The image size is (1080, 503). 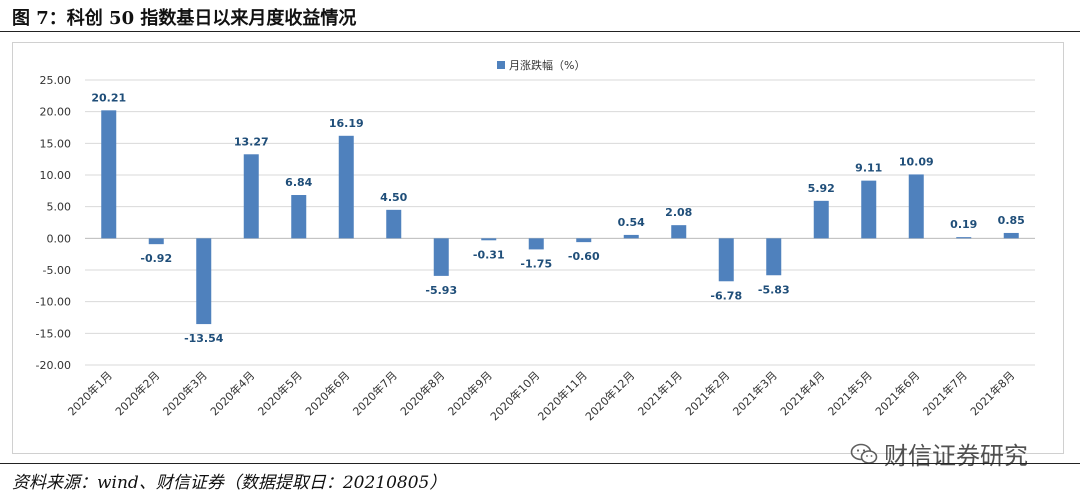 I want to click on x-tick-label: 2020年7月, so click(x=375, y=393).